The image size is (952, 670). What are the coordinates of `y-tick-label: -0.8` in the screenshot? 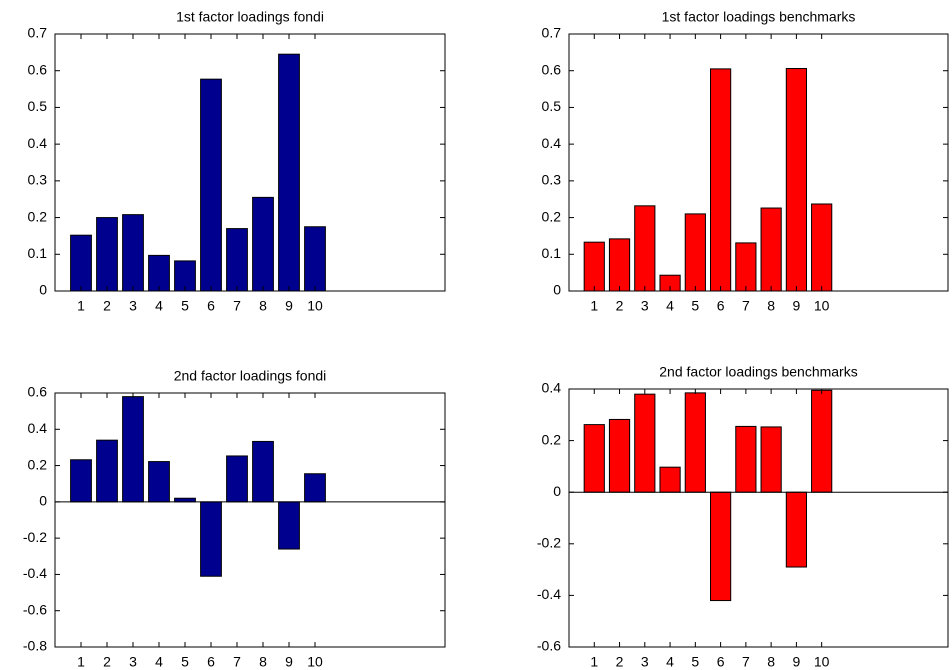 It's located at (35, 646).